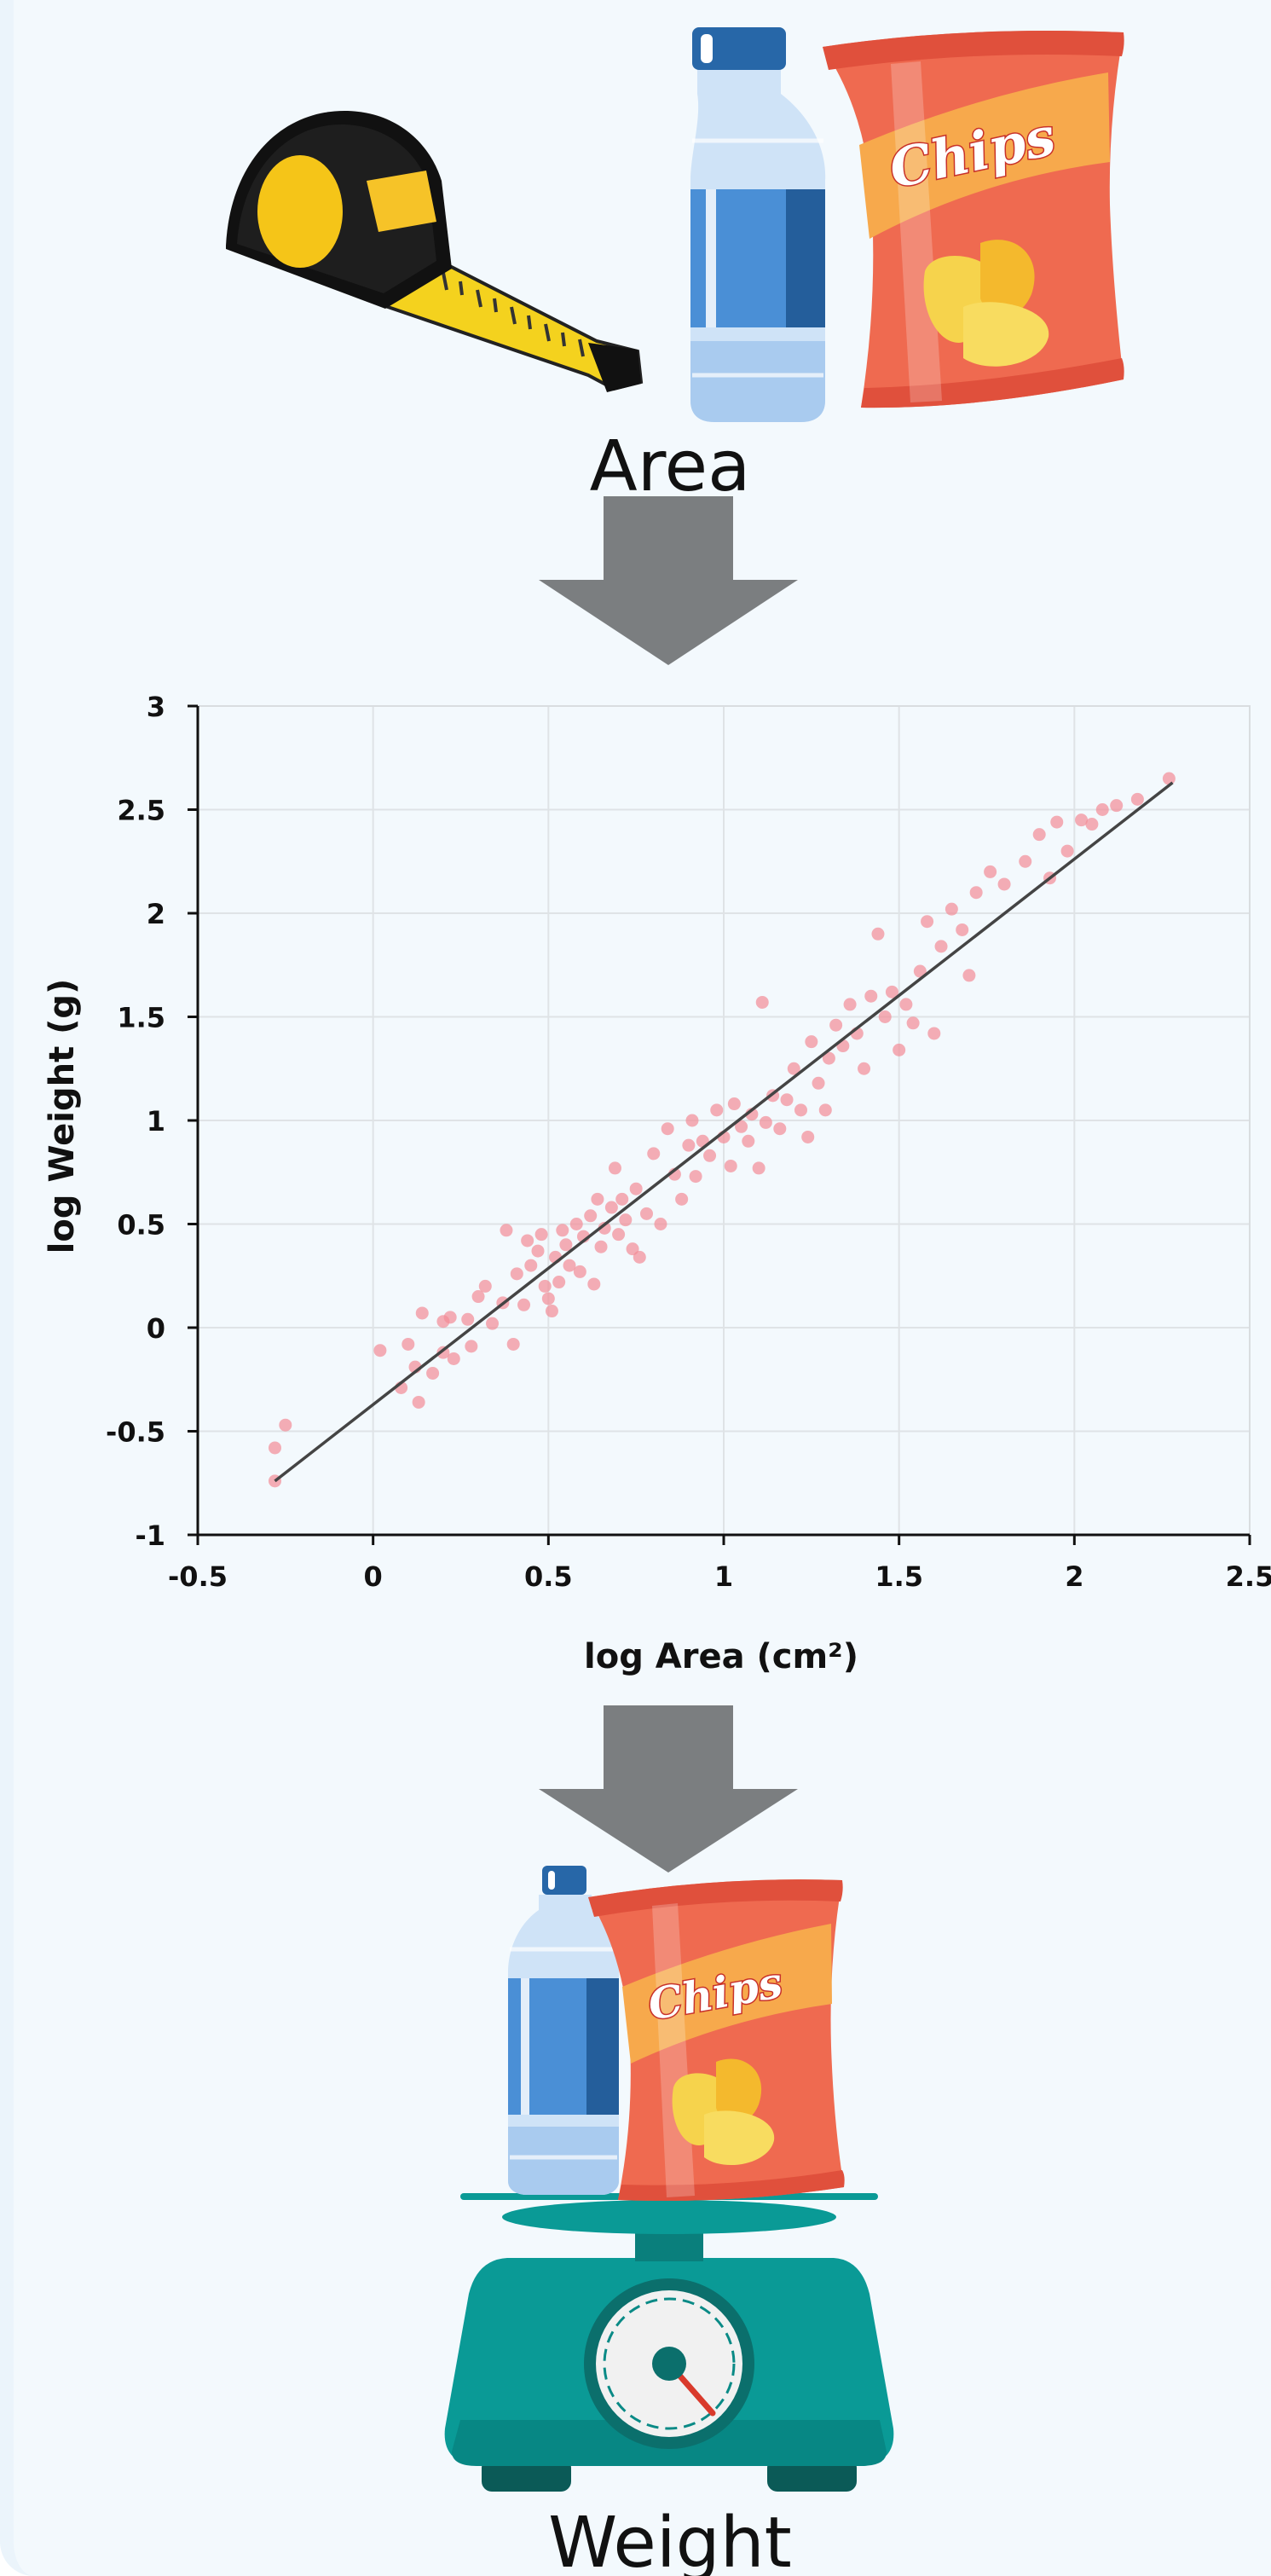 This screenshot has width=1271, height=2576. Describe the element at coordinates (670, 2539) in the screenshot. I see `weight-label: Weight` at that location.